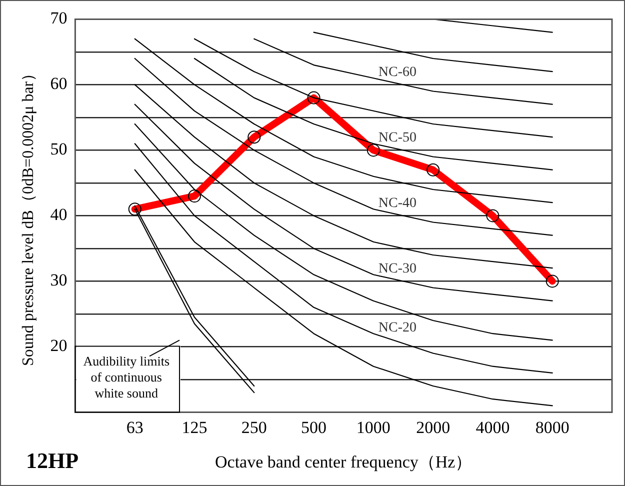  Describe the element at coordinates (433, 427) in the screenshot. I see `x-tick-label: 2000` at that location.